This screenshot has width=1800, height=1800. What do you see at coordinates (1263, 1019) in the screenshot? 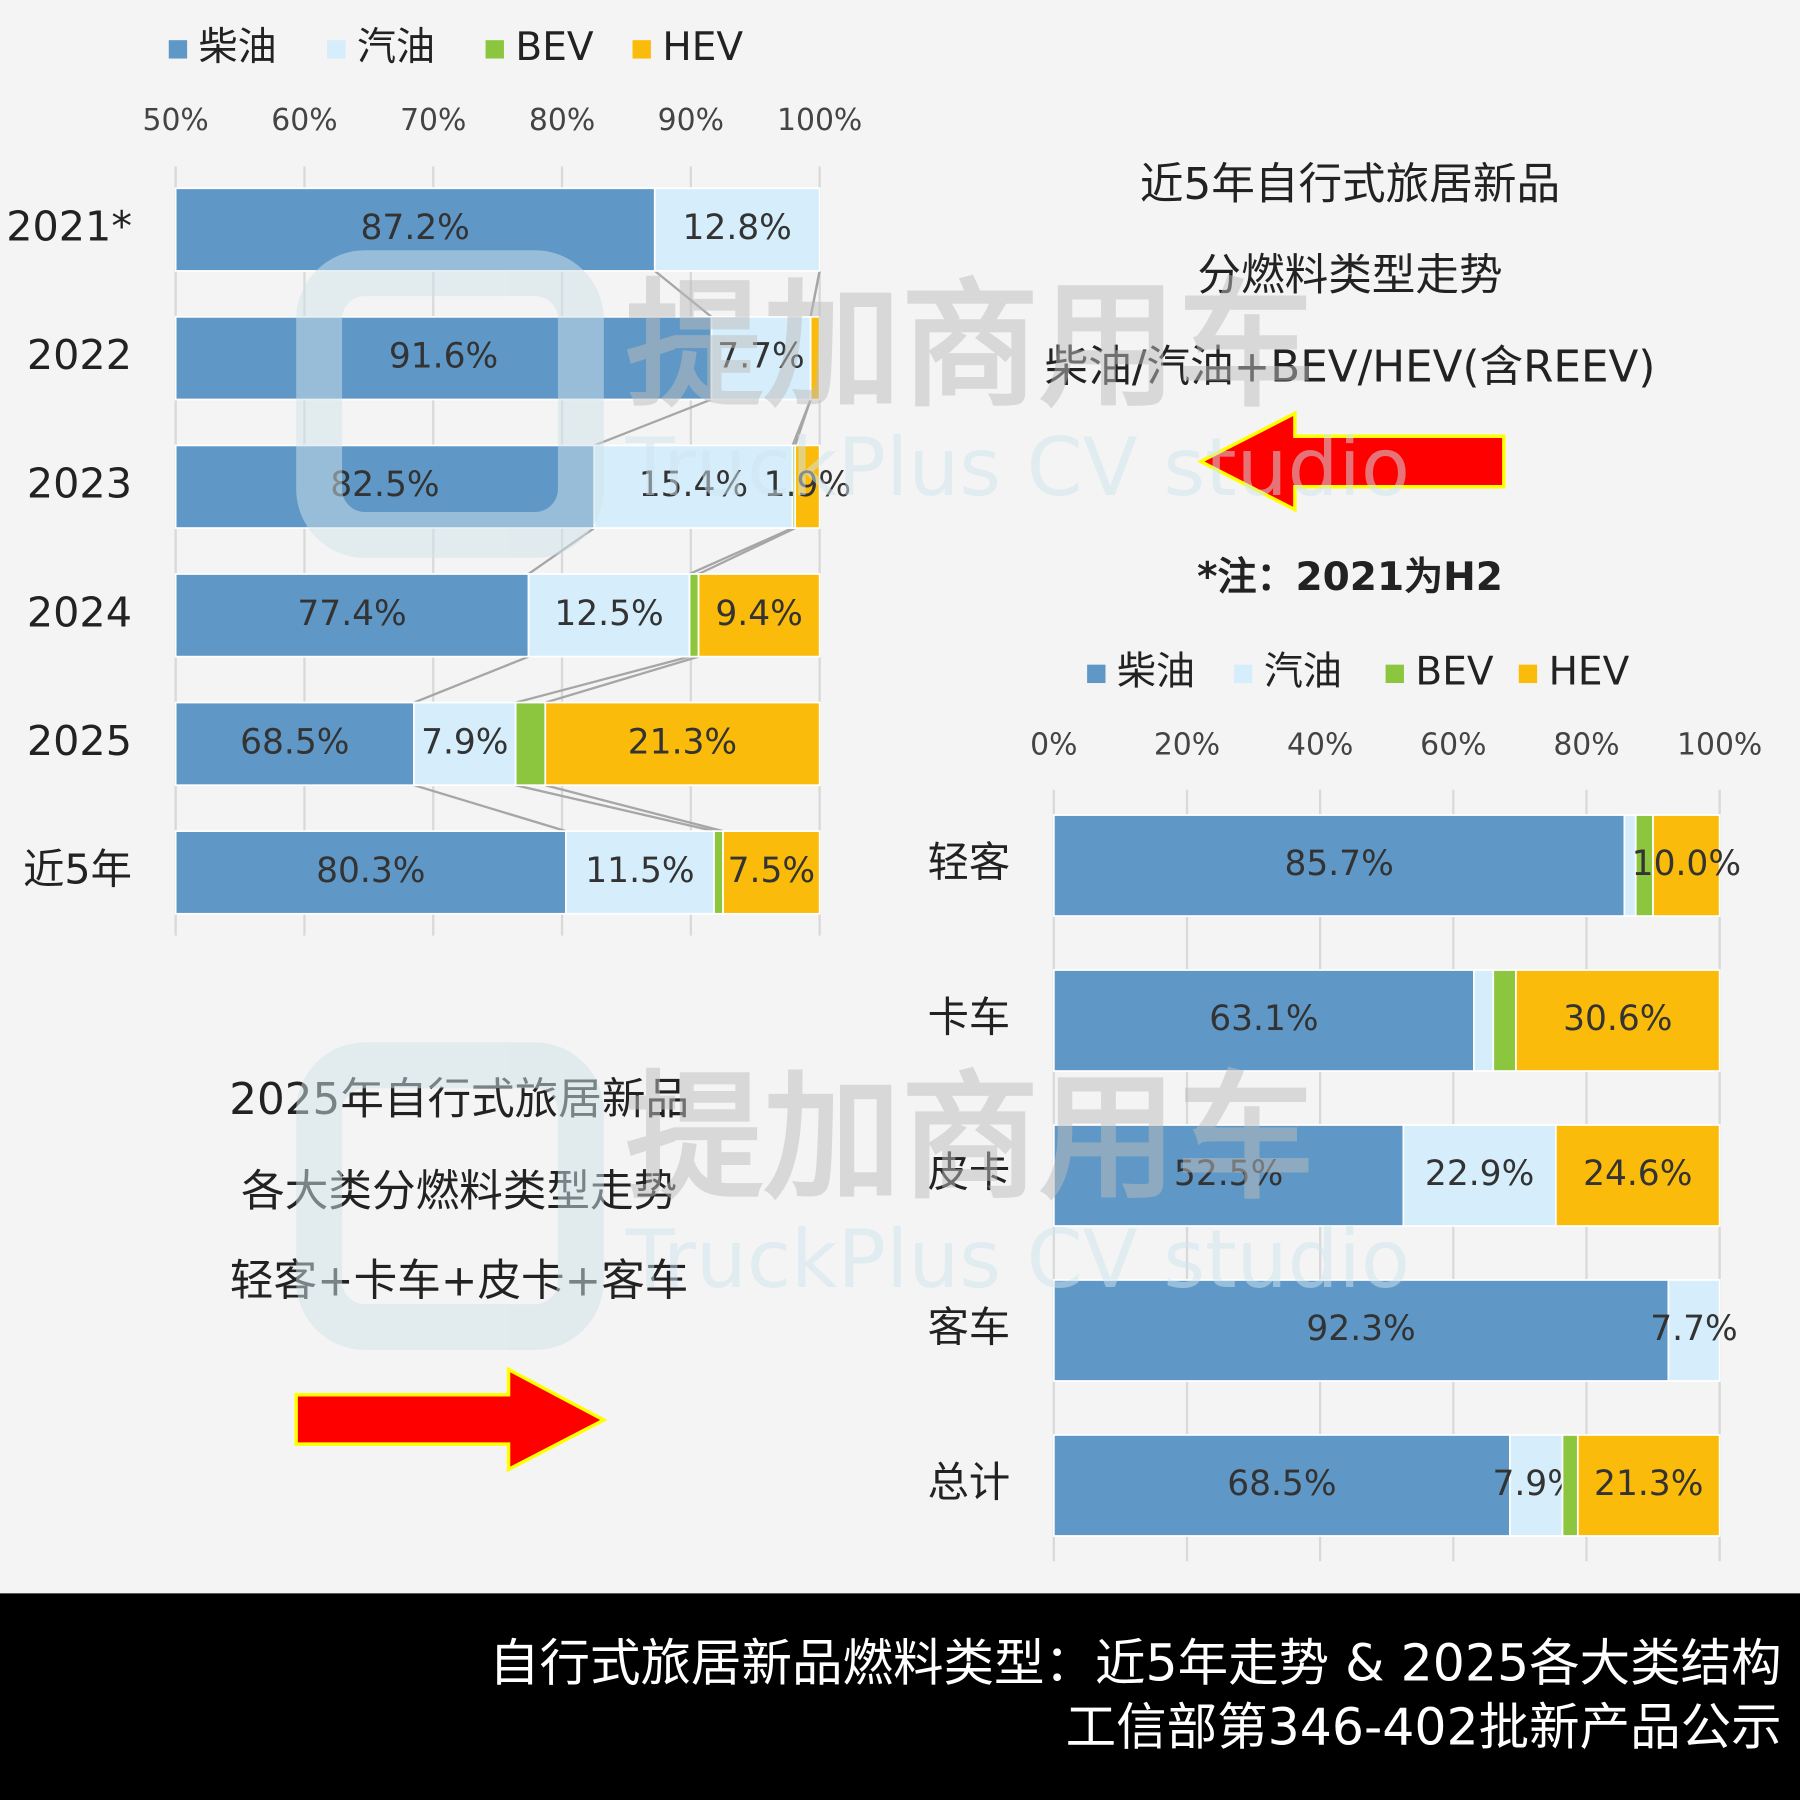
I see `data-label: 63.1%` at bounding box center [1263, 1019].